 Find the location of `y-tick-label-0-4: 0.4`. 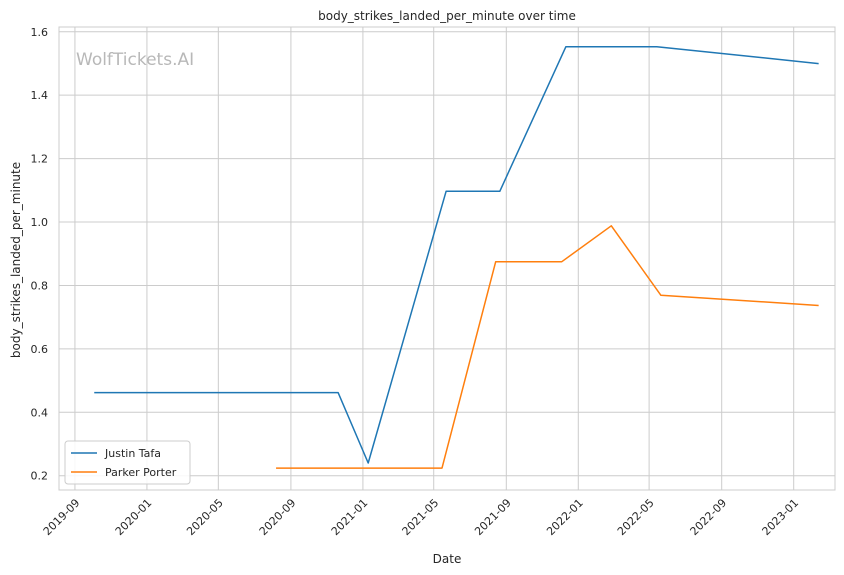

y-tick-label-0-4: 0.4 is located at coordinates (40, 412).